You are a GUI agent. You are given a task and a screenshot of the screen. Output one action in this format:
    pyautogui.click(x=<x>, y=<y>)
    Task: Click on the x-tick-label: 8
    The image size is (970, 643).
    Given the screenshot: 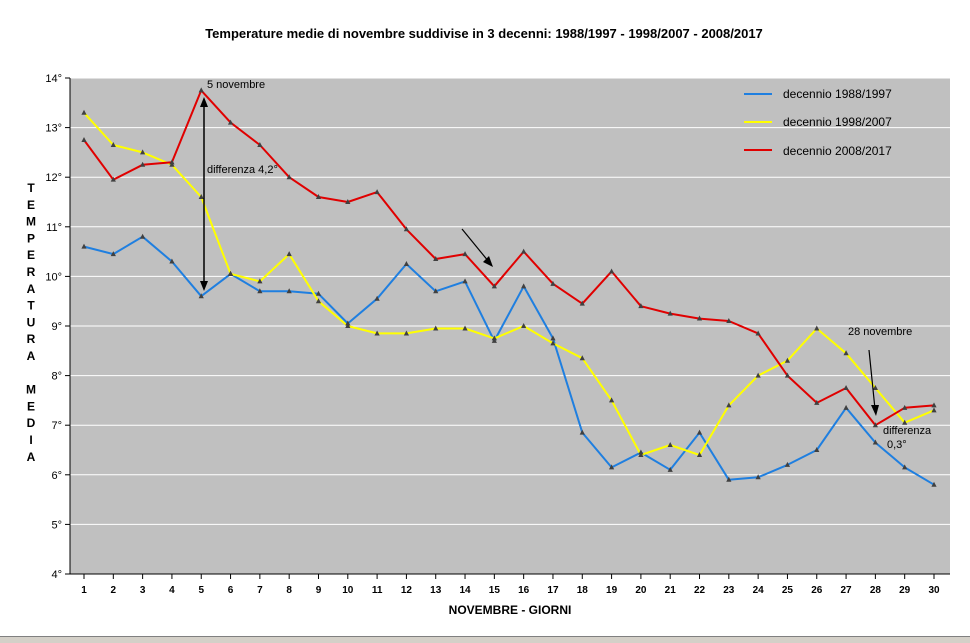 What is the action you would take?
    pyautogui.click(x=289, y=590)
    